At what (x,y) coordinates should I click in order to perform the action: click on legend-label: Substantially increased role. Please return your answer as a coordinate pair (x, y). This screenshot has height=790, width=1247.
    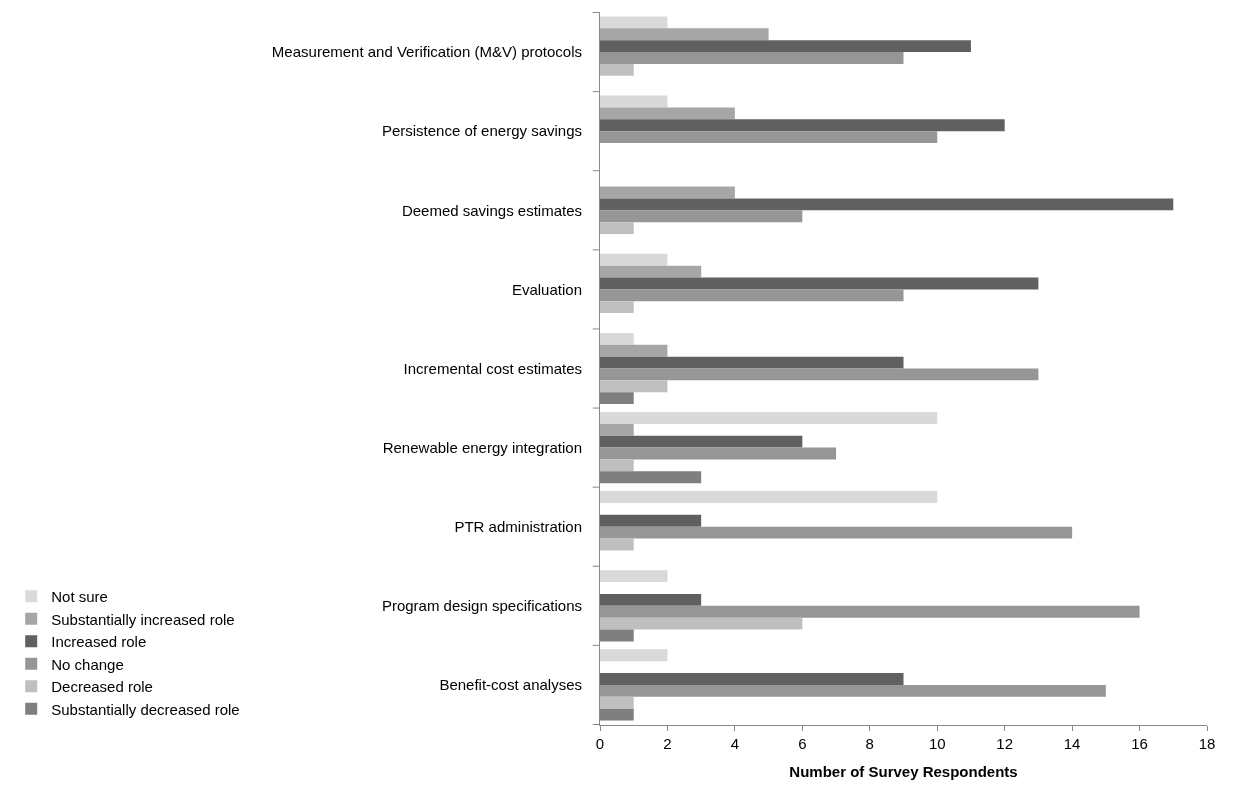
    Looking at the image, I should click on (143, 619).